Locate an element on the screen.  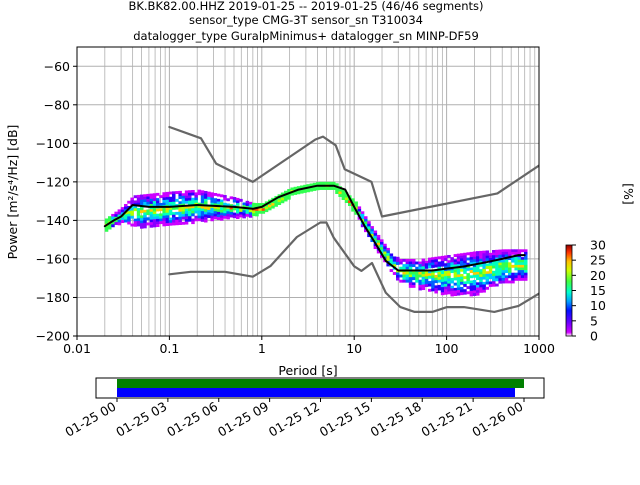
timeline-tick-label: 01-25 00 is located at coordinates (90, 419).